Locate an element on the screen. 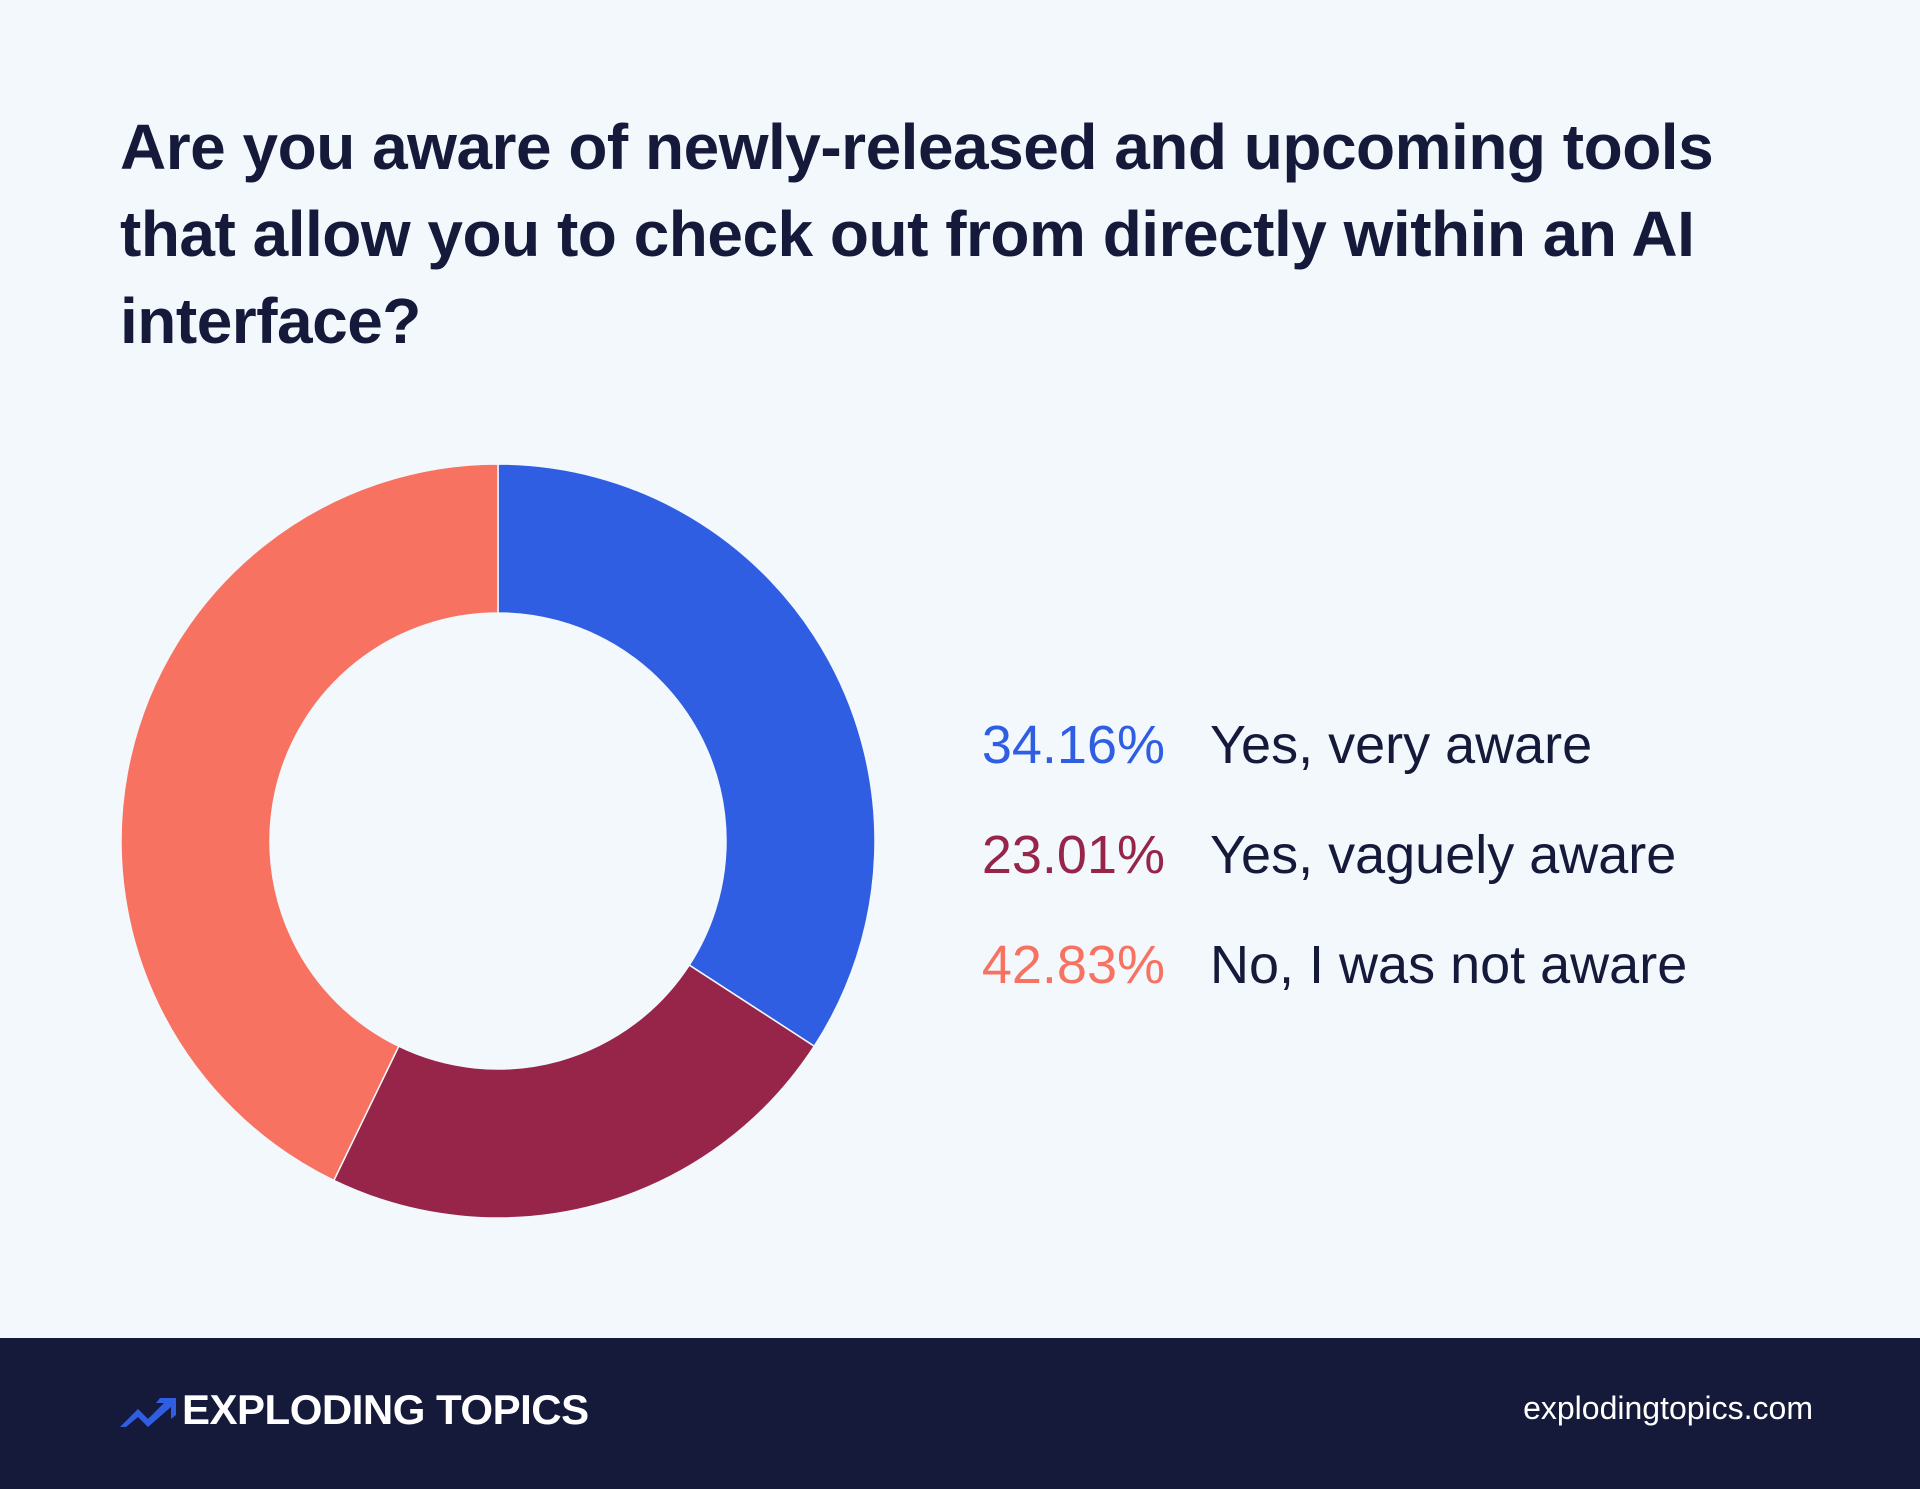  brand-name: EXPLODING TOPICS is located at coordinates (385, 1409).